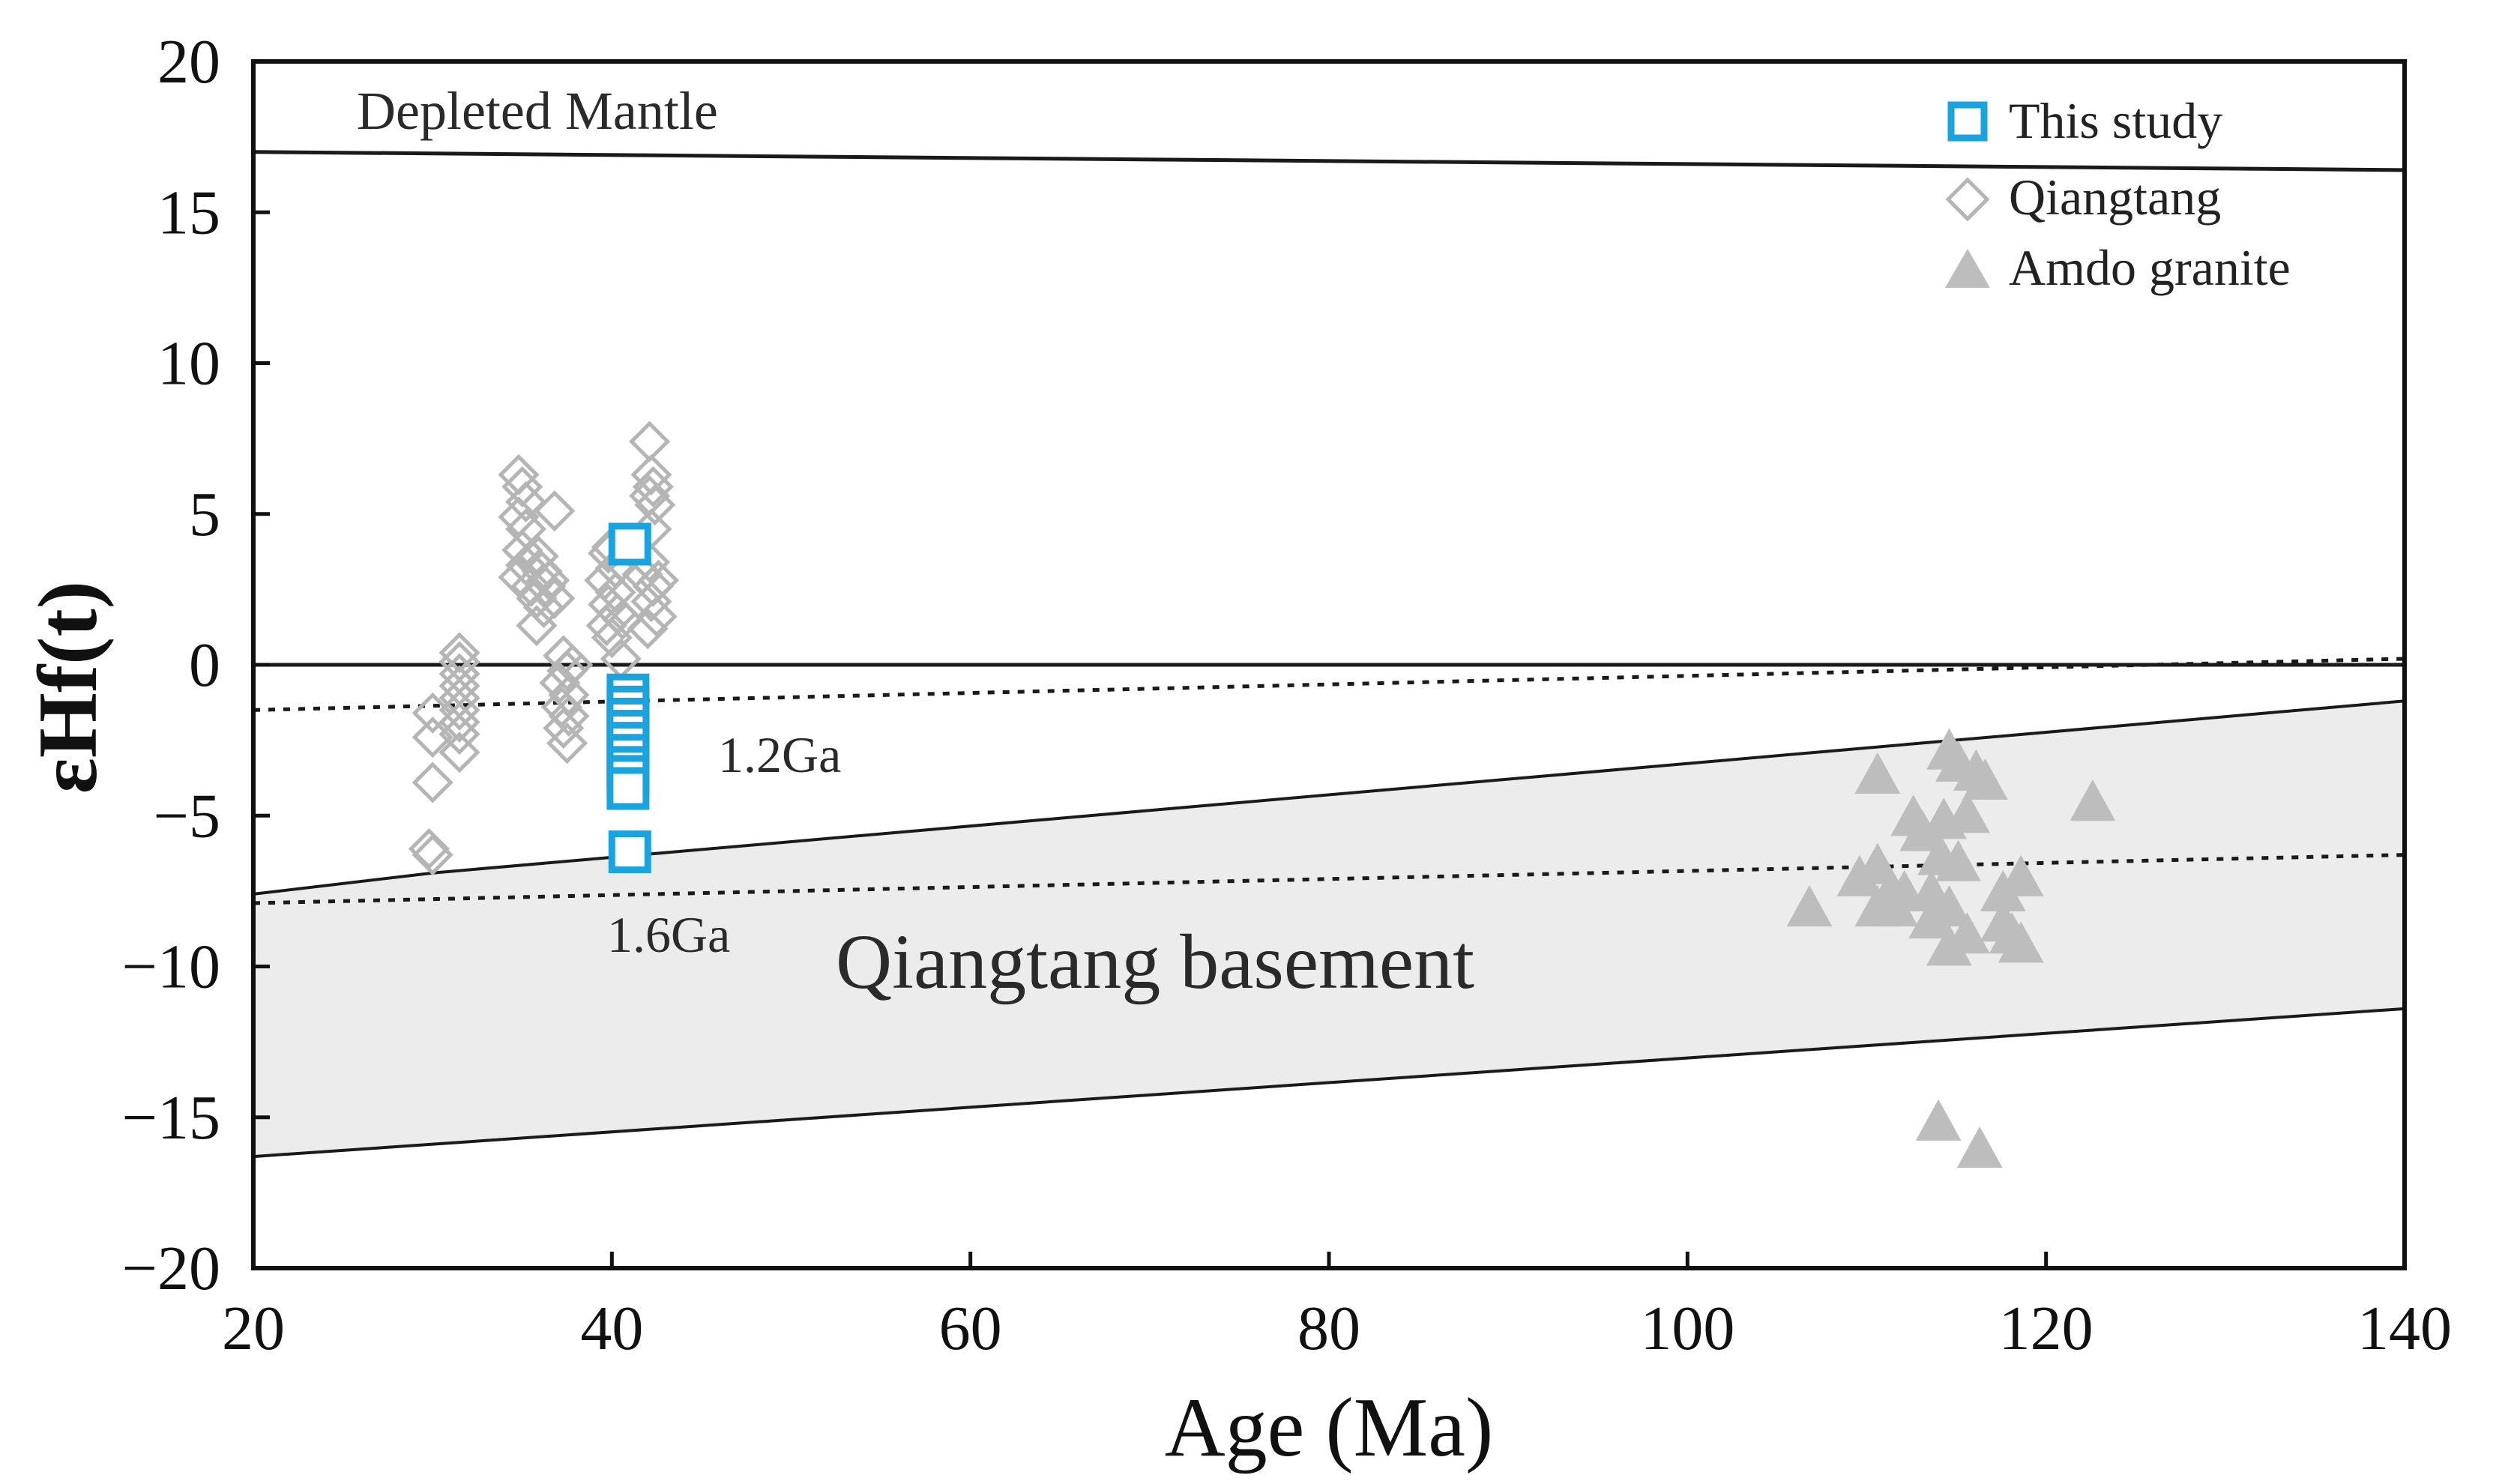 The width and height of the screenshot is (2508, 1484). I want to click on x-tick-label: 40, so click(611, 1328).